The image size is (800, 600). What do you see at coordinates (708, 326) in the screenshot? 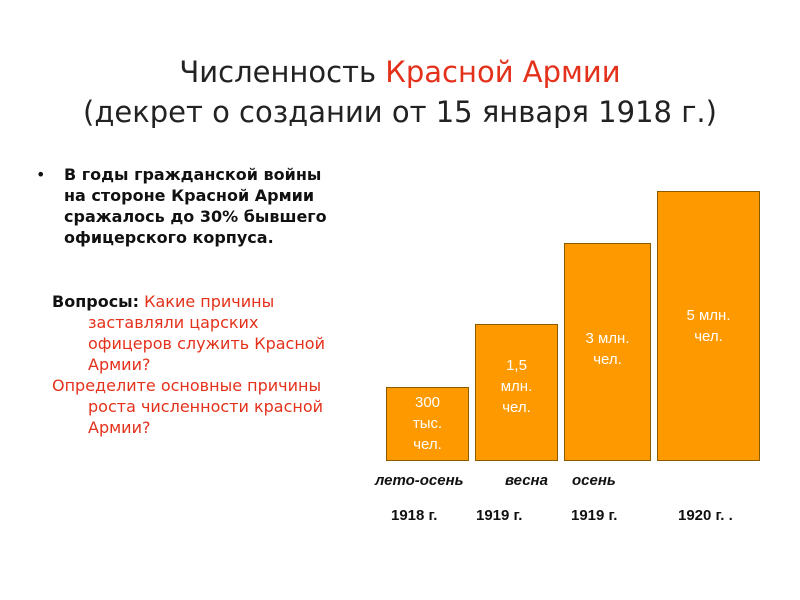
I see `bar-1920: 5 млн. чел.` at bounding box center [708, 326].